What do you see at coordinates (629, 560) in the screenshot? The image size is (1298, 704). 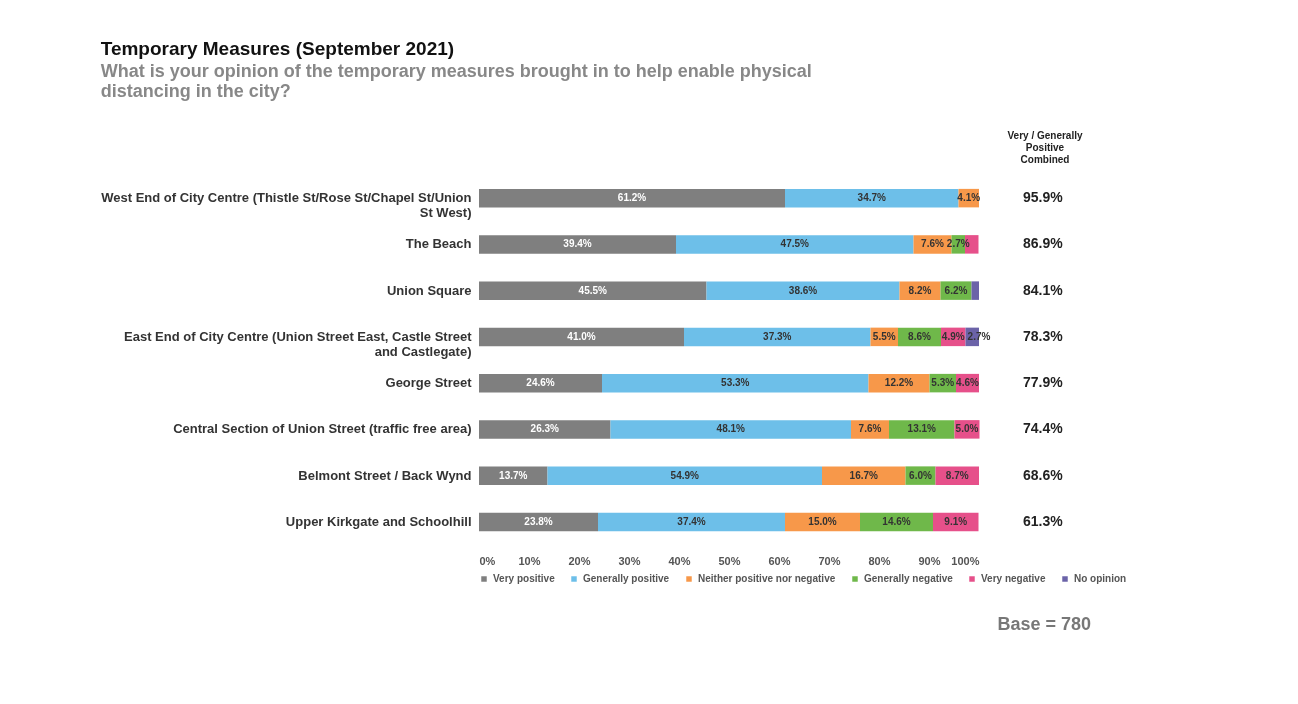 I see `x-tick-label: 30%` at bounding box center [629, 560].